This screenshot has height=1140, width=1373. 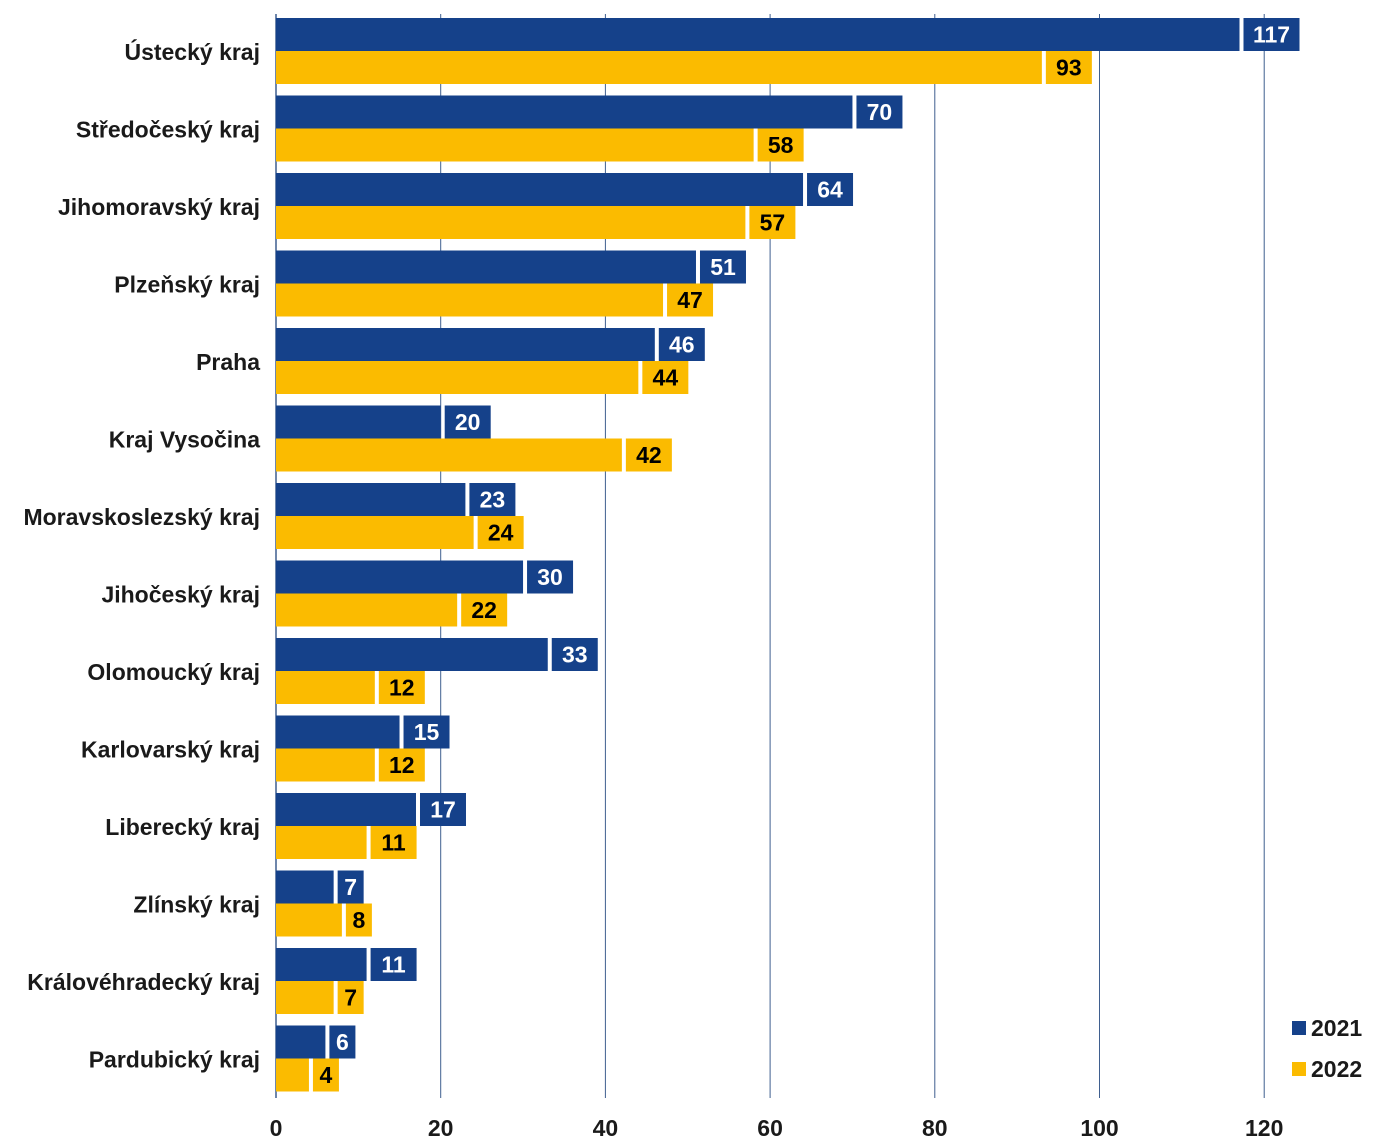 I want to click on value-label-2022-3: 47, so click(x=690, y=300).